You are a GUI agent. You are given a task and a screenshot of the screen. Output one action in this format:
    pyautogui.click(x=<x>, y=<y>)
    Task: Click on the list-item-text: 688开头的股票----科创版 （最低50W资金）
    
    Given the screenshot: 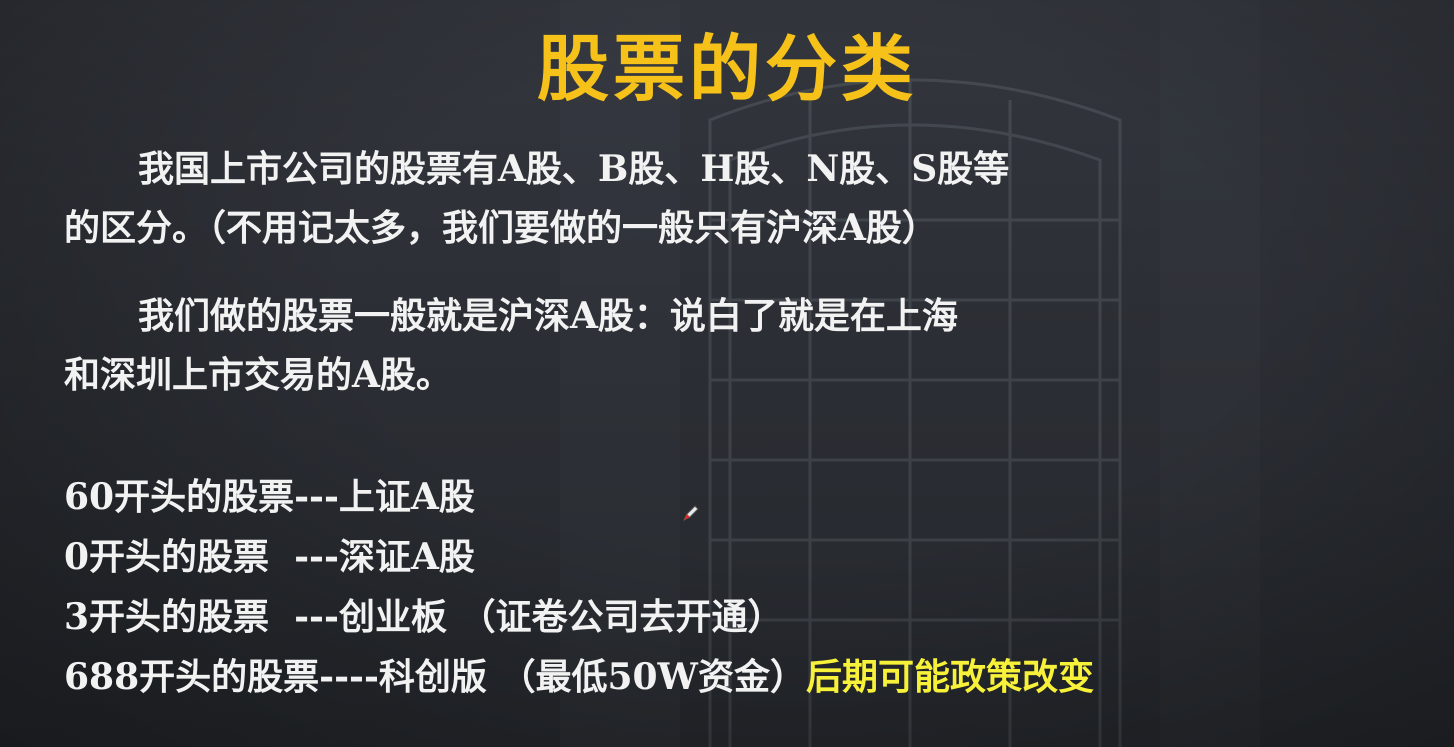 What is the action you would take?
    pyautogui.click(x=435, y=677)
    